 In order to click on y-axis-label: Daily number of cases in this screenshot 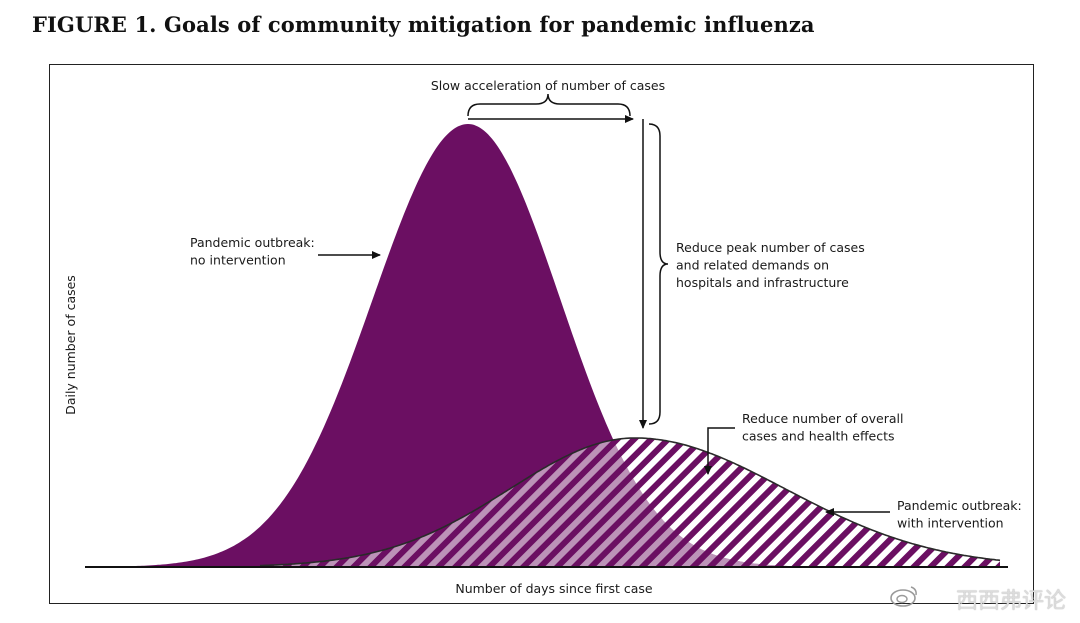, I will do `click(70, 345)`.